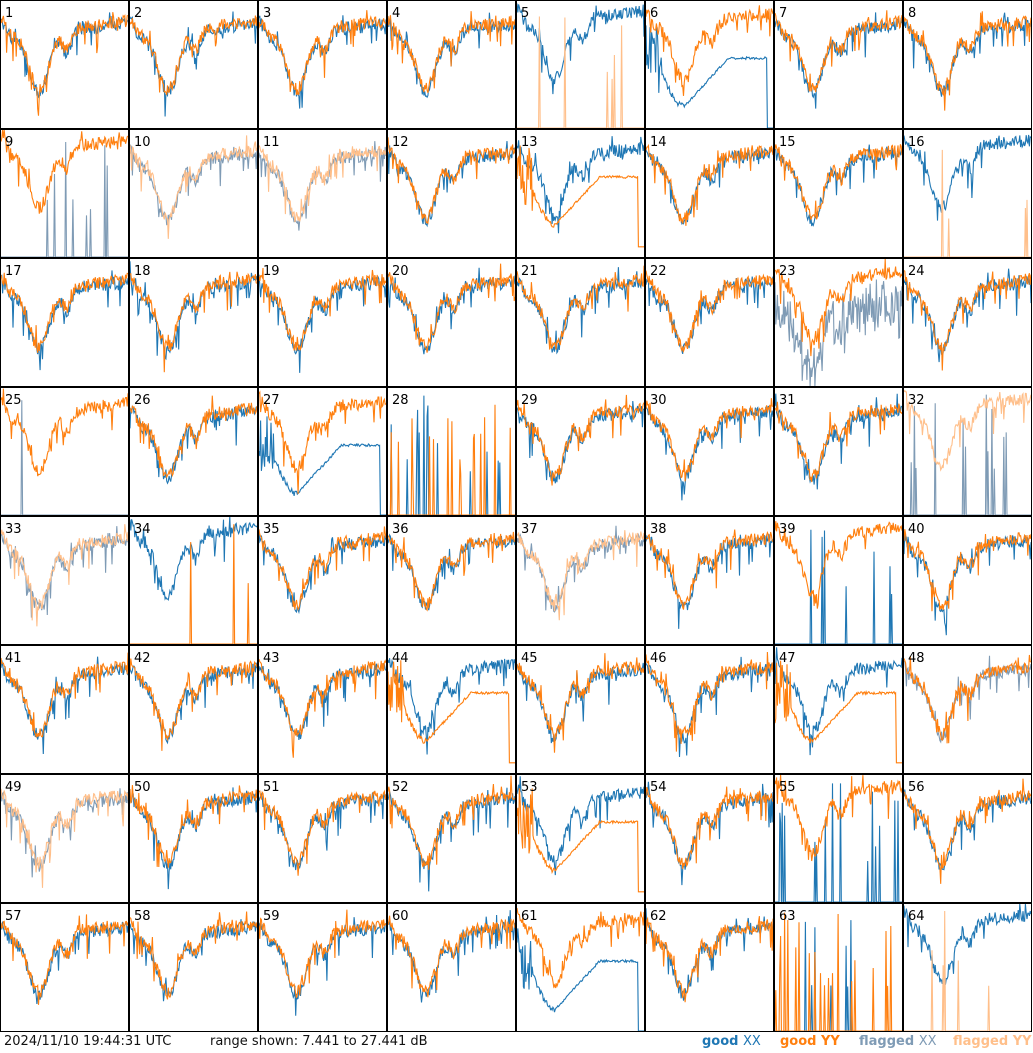 The height and width of the screenshot is (1053, 1033). What do you see at coordinates (400, 787) in the screenshot?
I see `panel-label-52: 52` at bounding box center [400, 787].